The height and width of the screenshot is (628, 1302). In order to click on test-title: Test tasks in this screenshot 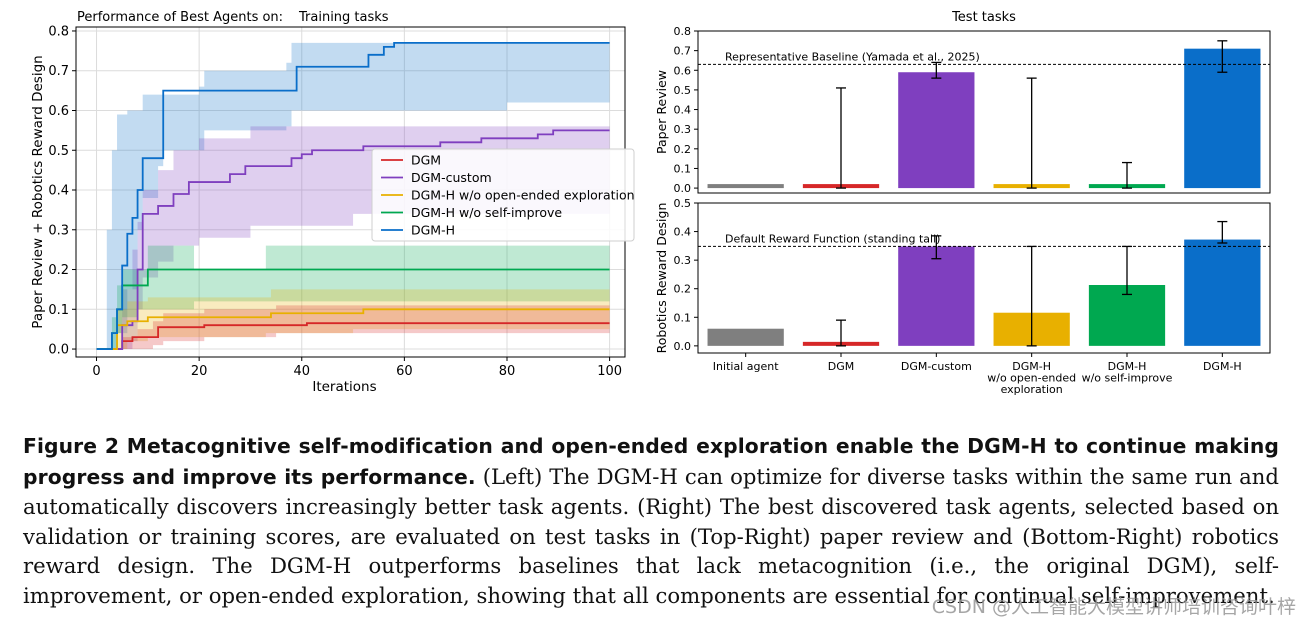, I will do `click(983, 17)`.